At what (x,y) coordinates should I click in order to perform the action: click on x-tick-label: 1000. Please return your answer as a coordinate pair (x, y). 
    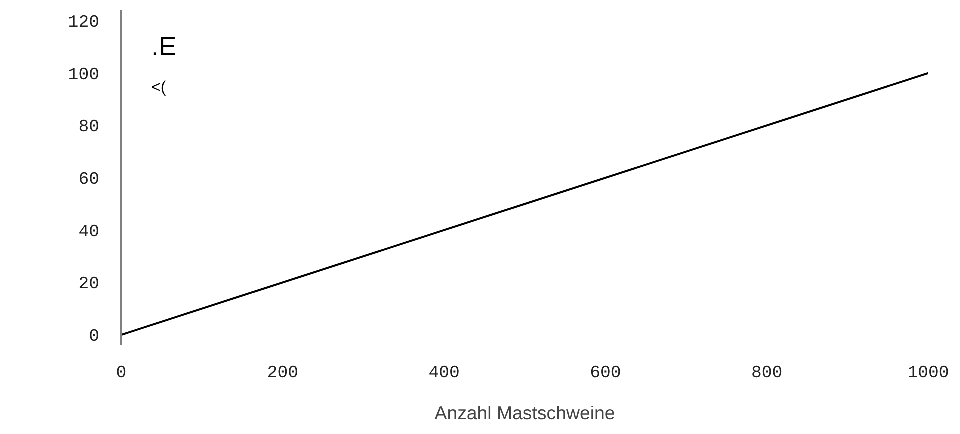
    Looking at the image, I should click on (929, 374).